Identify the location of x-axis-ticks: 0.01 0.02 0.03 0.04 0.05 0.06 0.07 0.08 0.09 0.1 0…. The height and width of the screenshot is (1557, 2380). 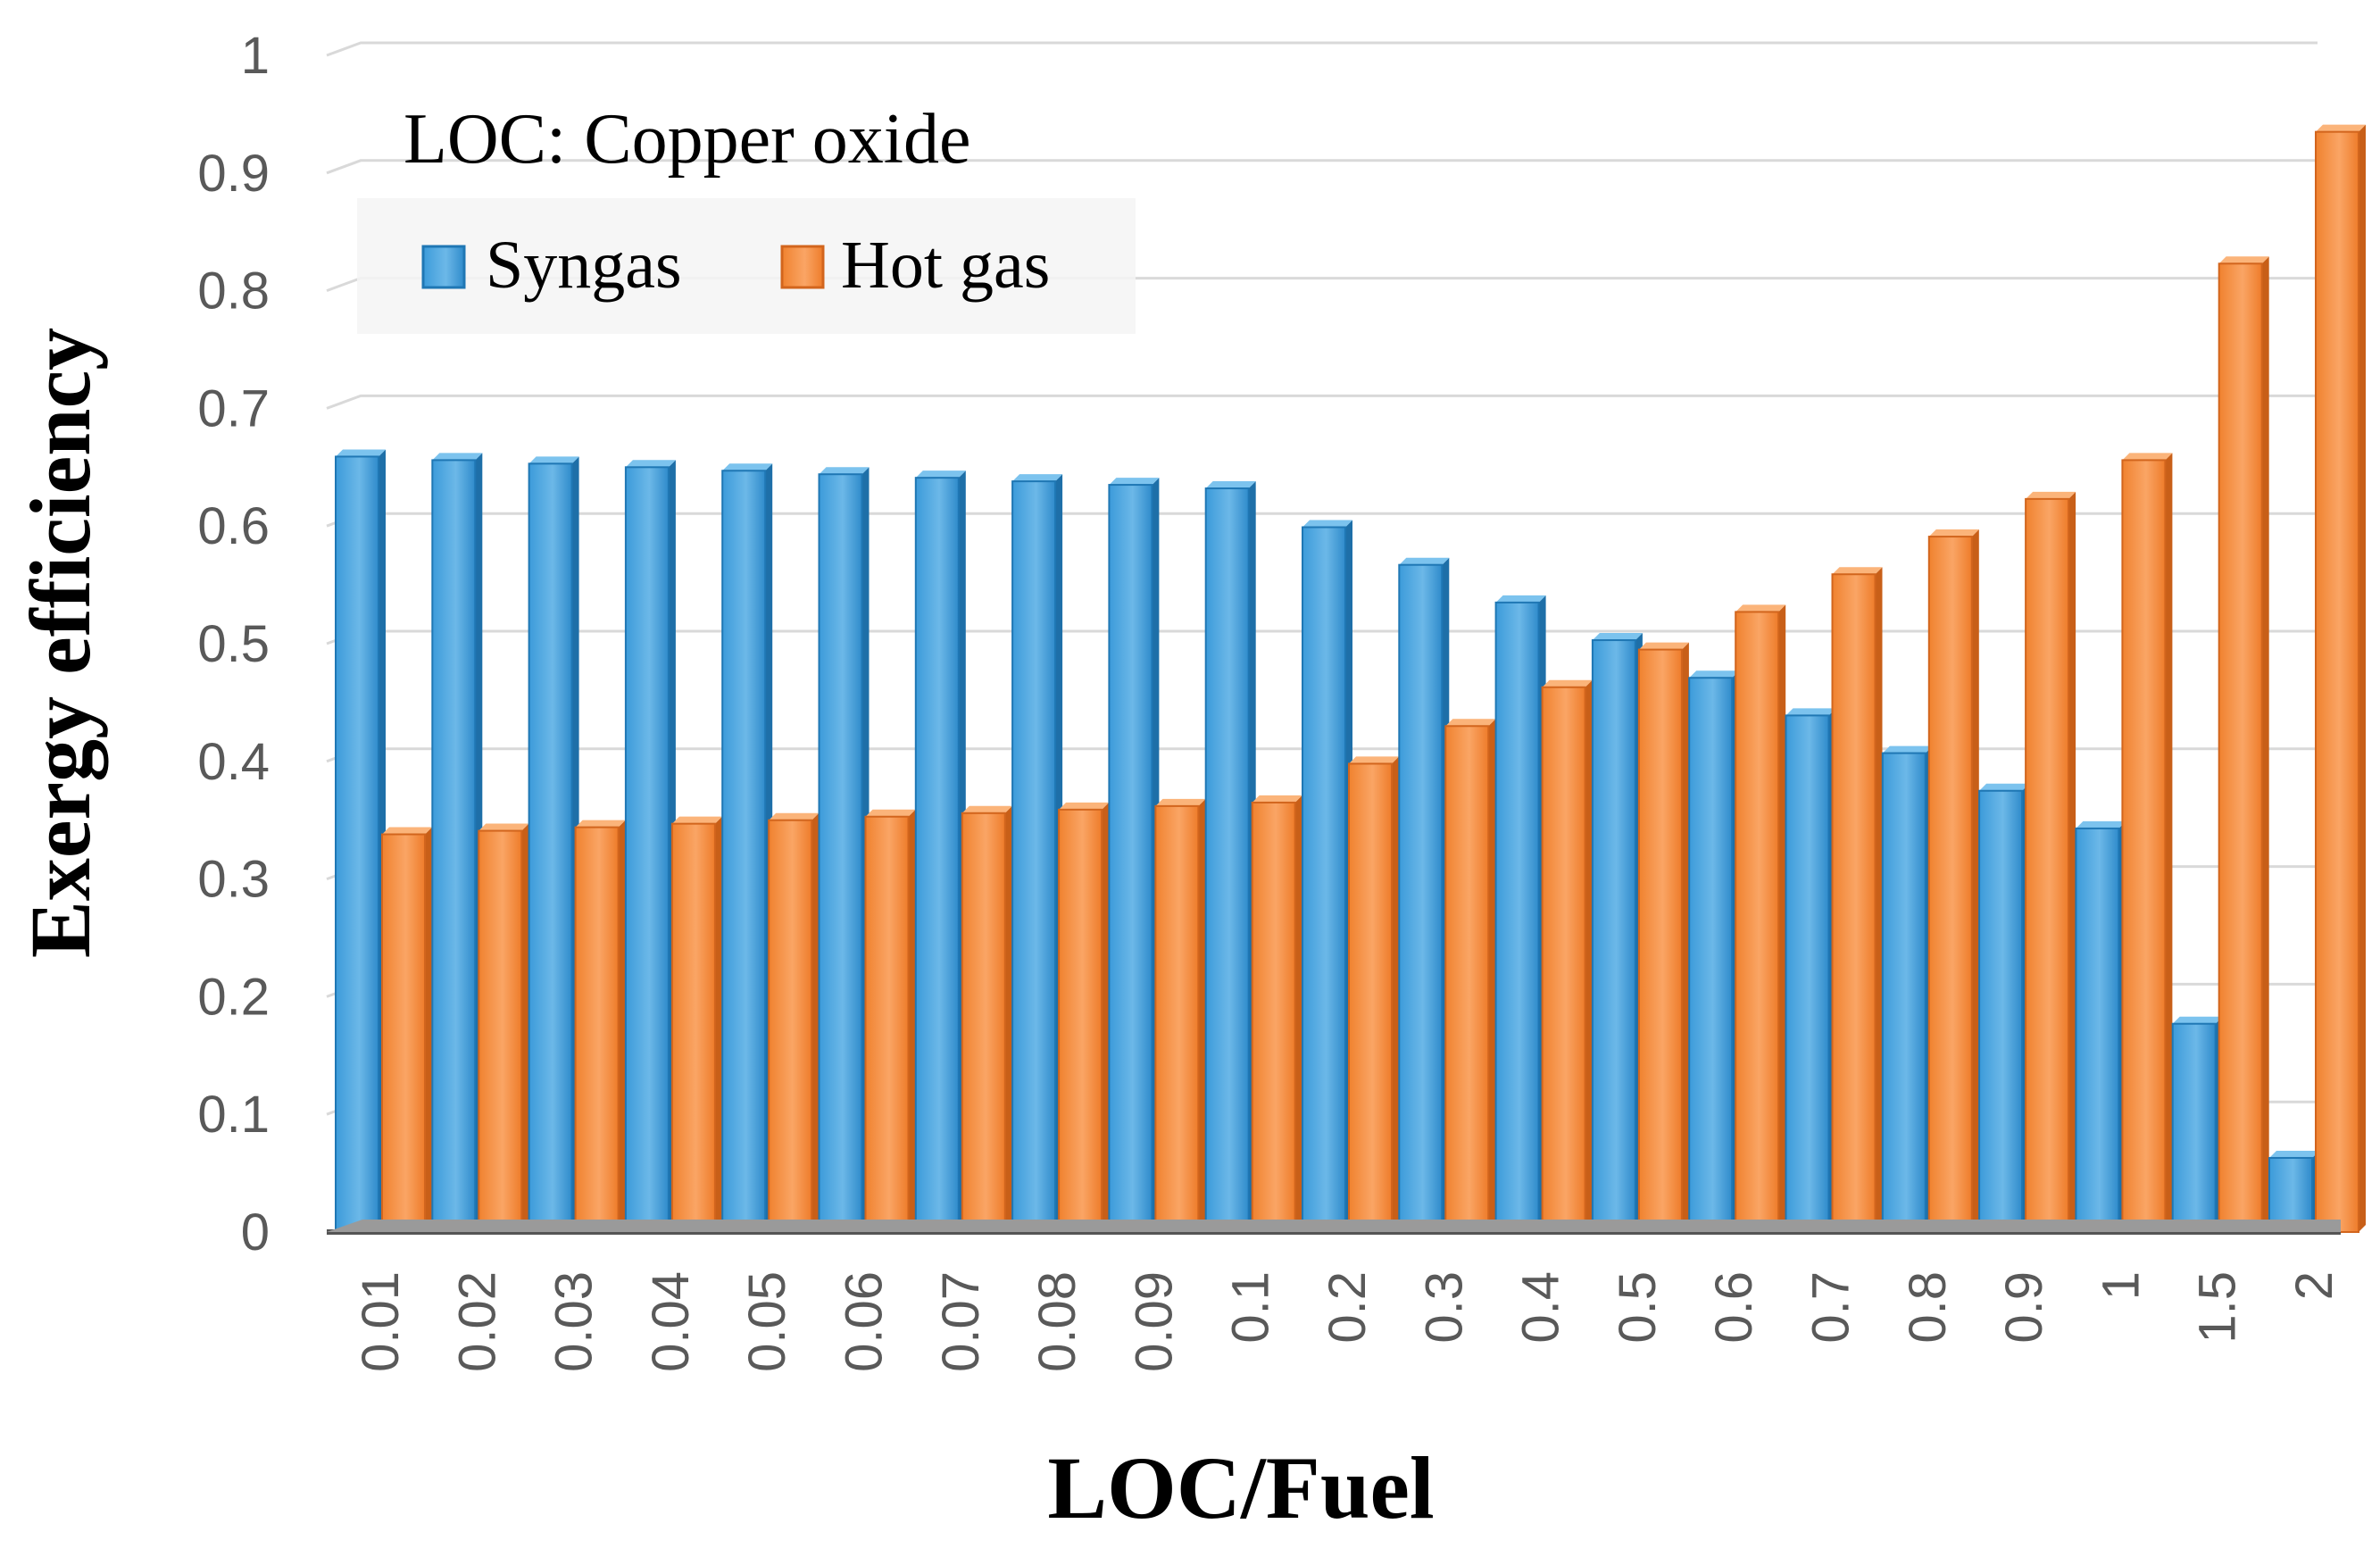
(1347, 1321).